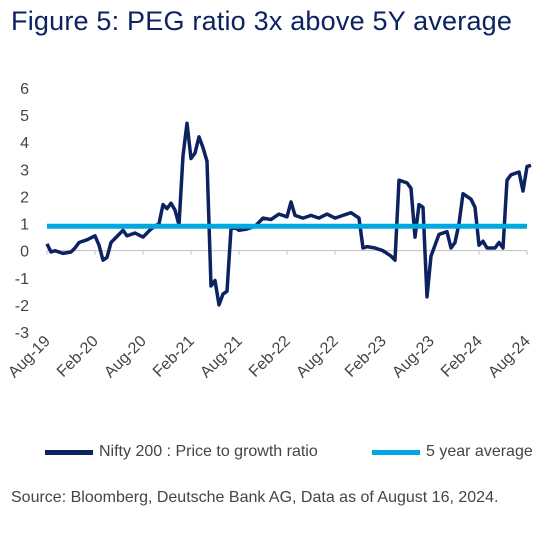 This screenshot has width=558, height=539. What do you see at coordinates (24, 143) in the screenshot?
I see `y-tick-label: 4` at bounding box center [24, 143].